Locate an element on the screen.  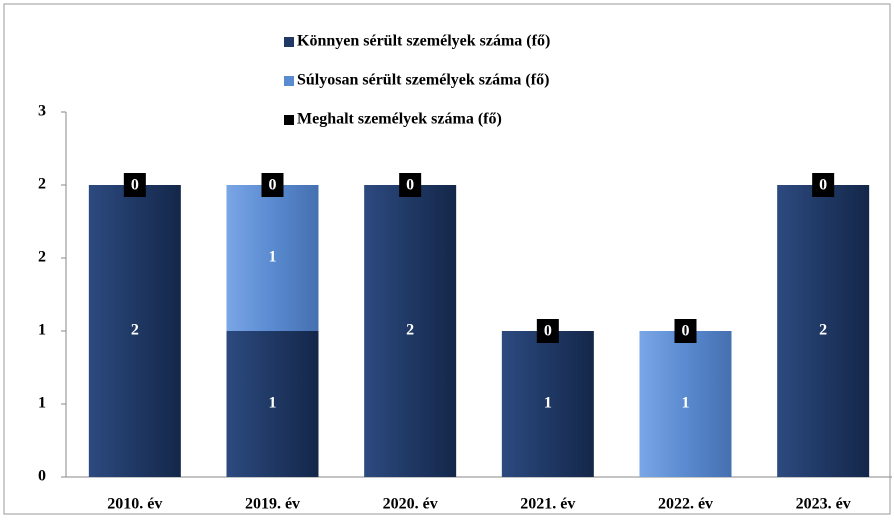
legend-label: Könnyen sérült személyek száma (fő) is located at coordinates (423, 41).